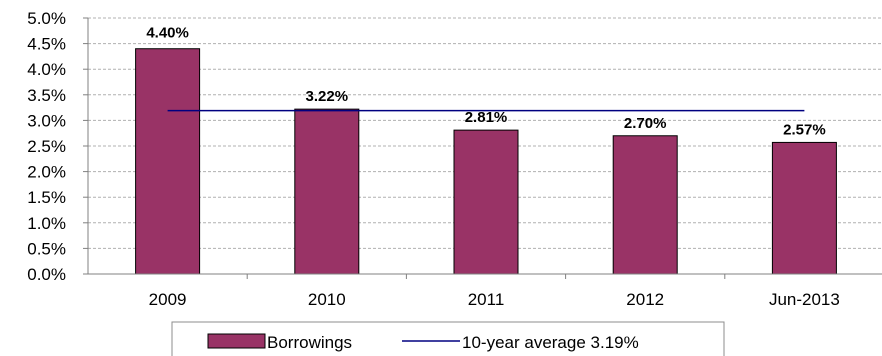  I want to click on data-label: 2.57%, so click(804, 129).